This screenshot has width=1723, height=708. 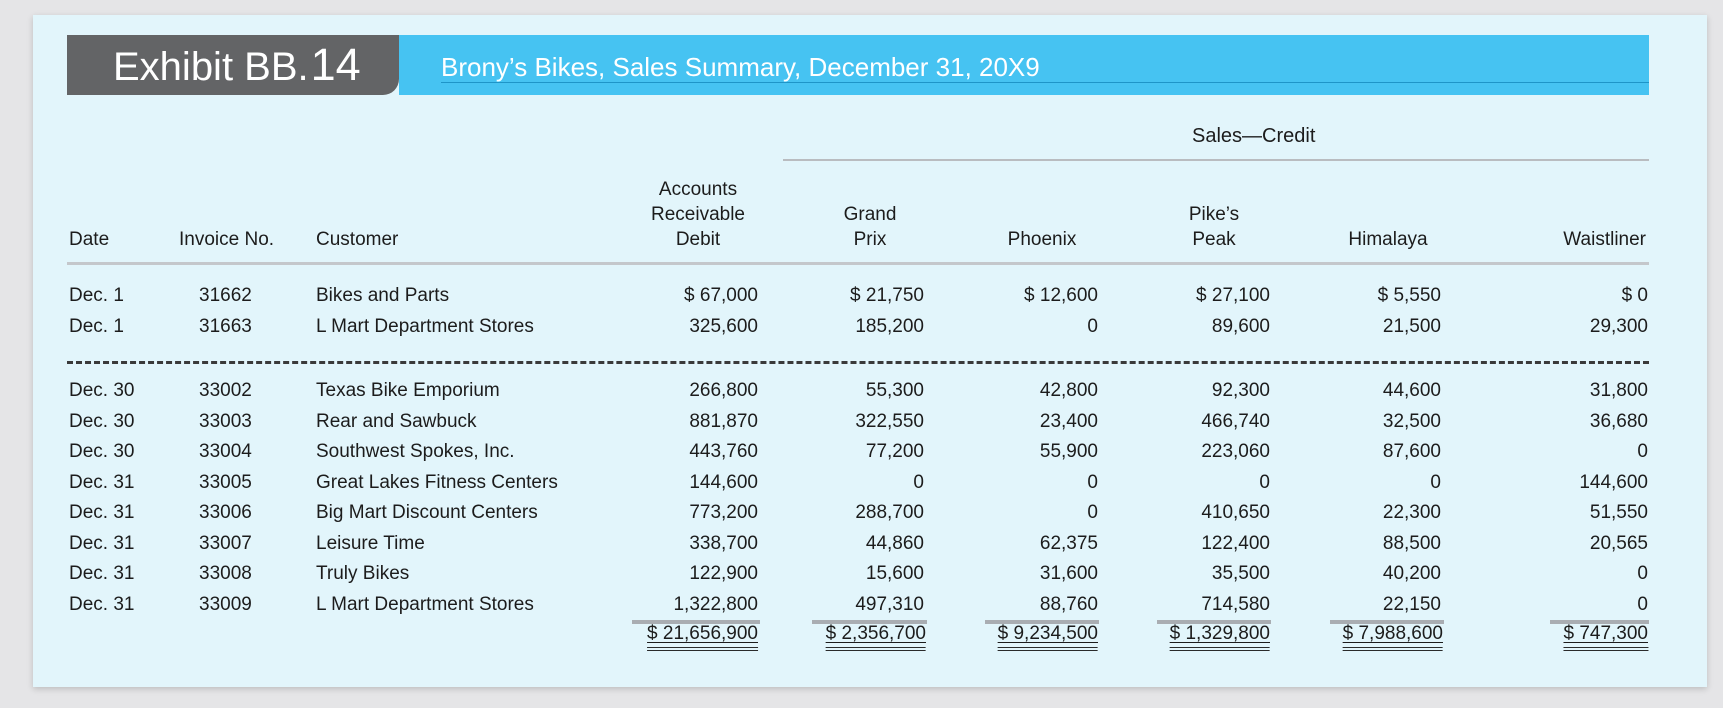 I want to click on total-ar: $ 21,656,900, so click(x=702, y=636).